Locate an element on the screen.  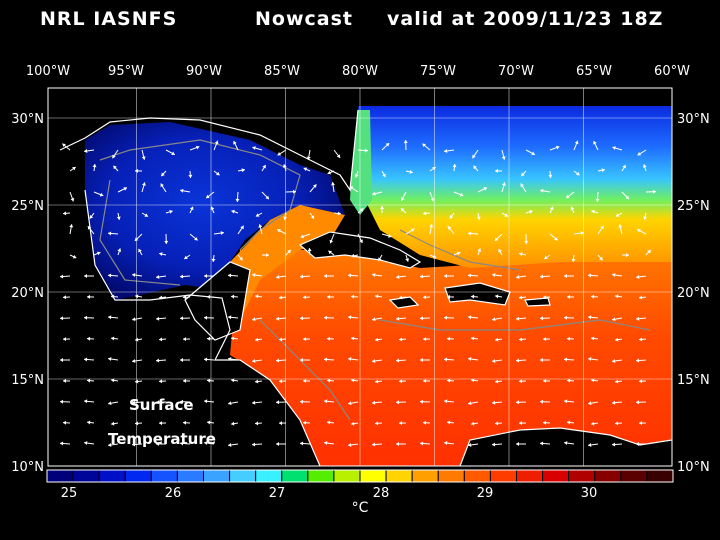
model-name: NRL IASNFS is located at coordinates (109, 19).